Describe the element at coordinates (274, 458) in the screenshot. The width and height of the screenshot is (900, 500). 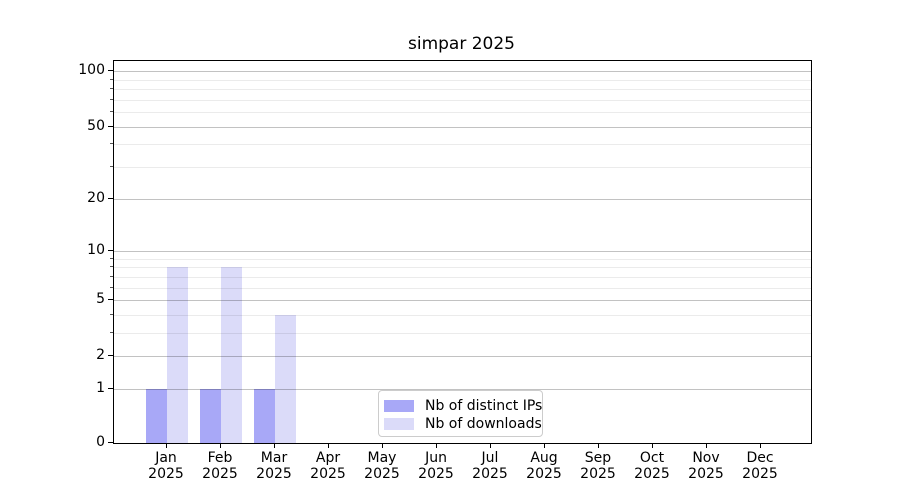
I see `x-tick-month: Mar` at that location.